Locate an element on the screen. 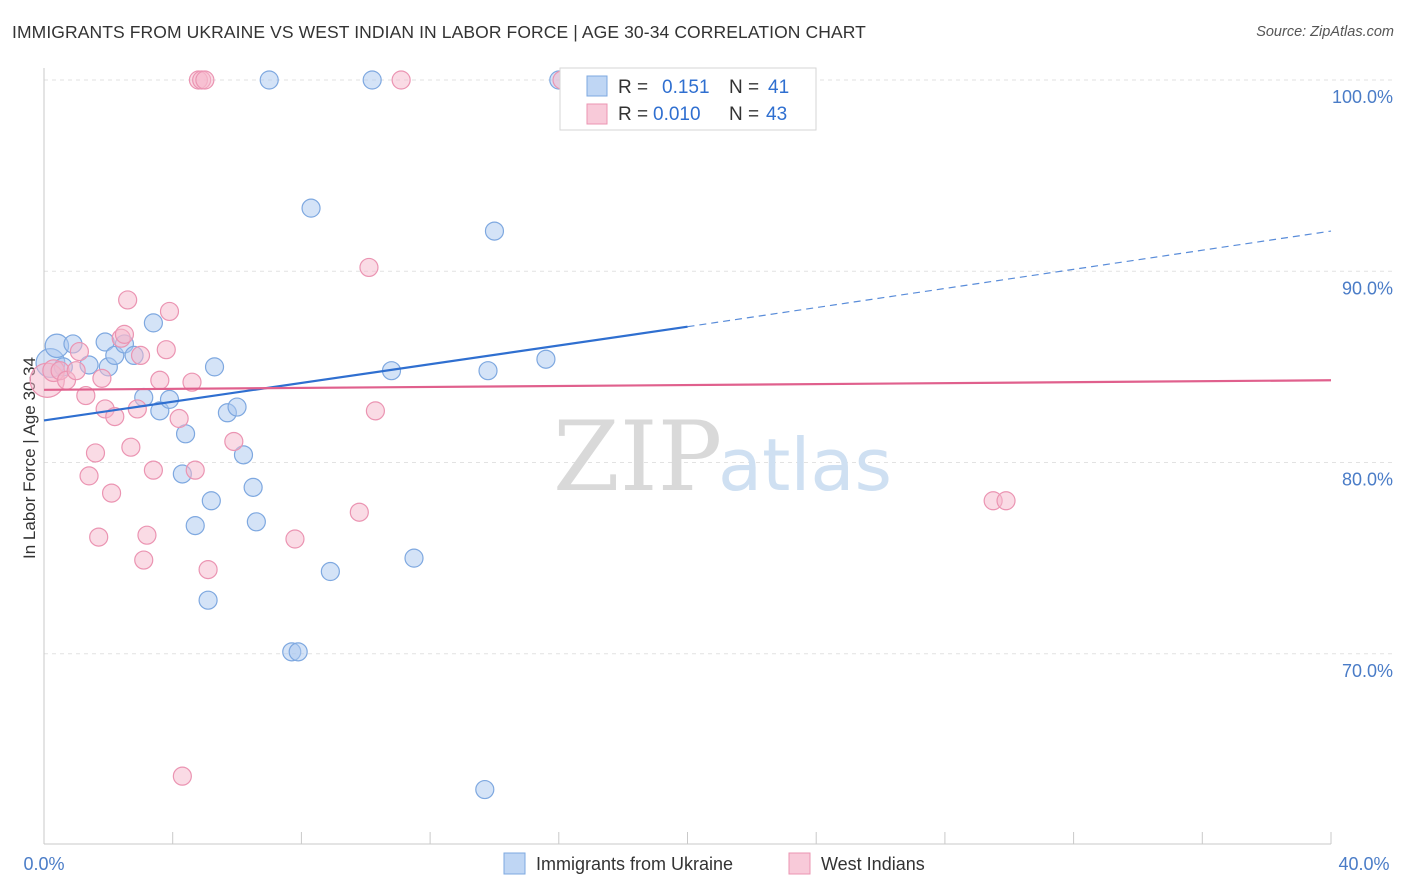 This screenshot has height=892, width=1406. x-tick-label-min: 0.0% is located at coordinates (43, 864).